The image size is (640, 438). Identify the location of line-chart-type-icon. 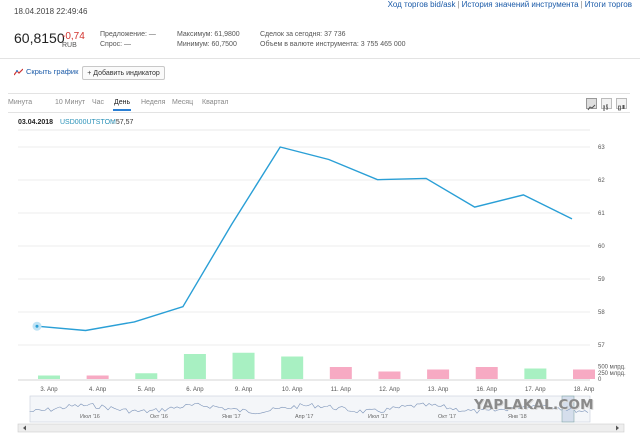
(591, 104).